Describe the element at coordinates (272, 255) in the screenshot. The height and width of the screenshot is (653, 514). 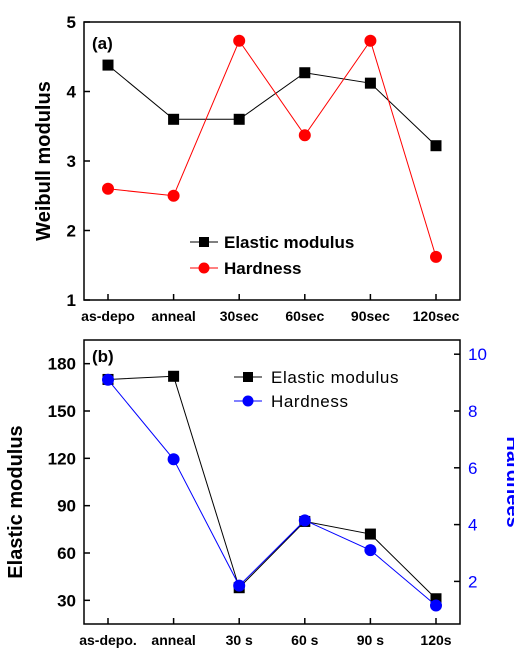
I see `panel-a-legend: Elastic modulus Hardness` at that location.